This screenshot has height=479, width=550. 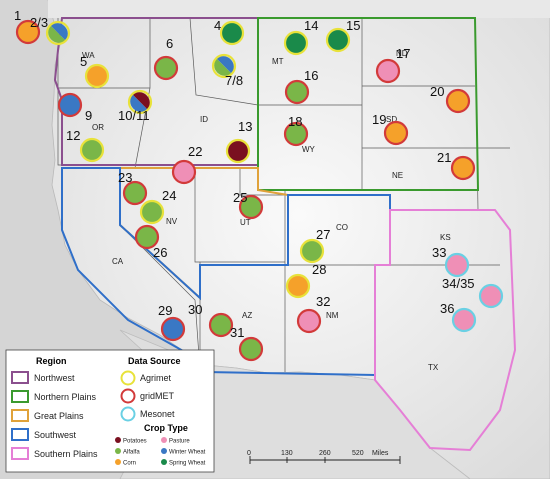 I want to click on scale-unit: Miles, so click(x=380, y=453).